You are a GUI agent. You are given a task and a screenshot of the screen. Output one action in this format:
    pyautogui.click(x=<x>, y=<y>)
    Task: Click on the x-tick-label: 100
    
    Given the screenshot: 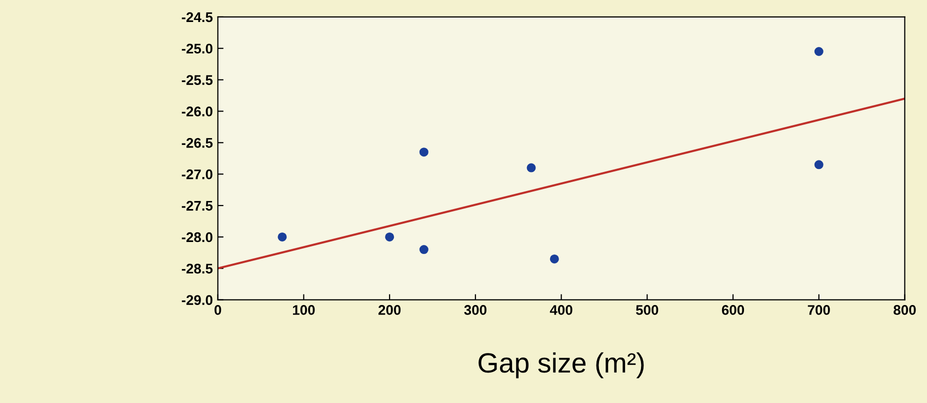 What is the action you would take?
    pyautogui.click(x=304, y=310)
    